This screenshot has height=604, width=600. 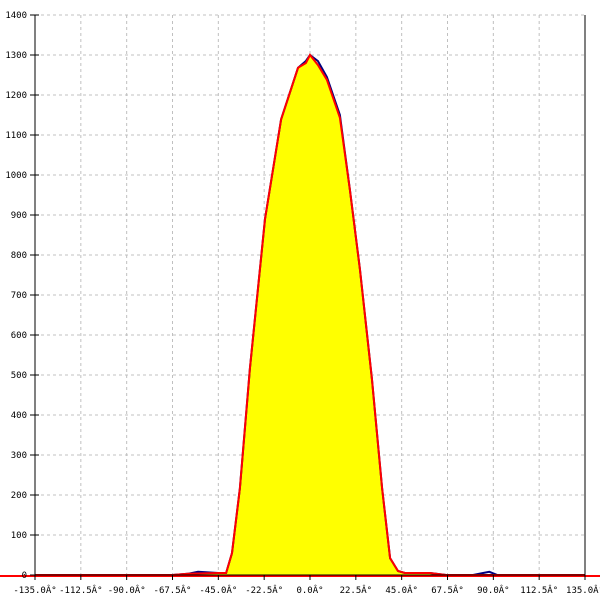 I want to click on y-tick-label: 1400, so click(x=16, y=16).